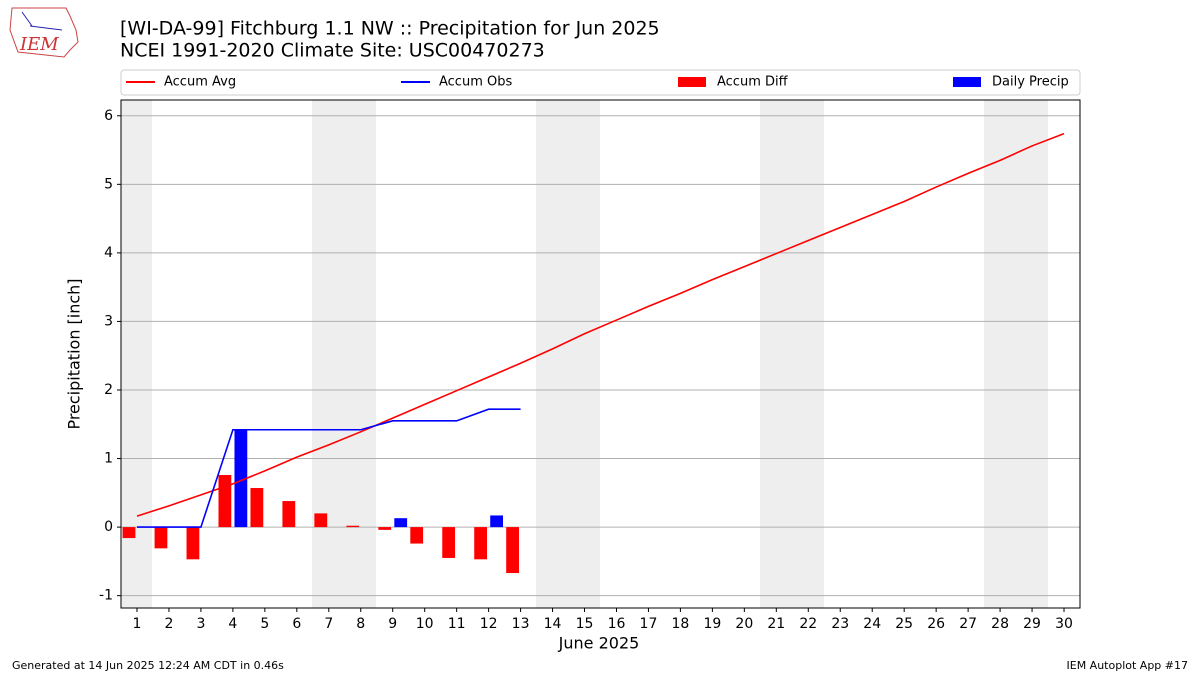 The image size is (1200, 675). What do you see at coordinates (264, 624) in the screenshot?
I see `x-tick-label: 5` at bounding box center [264, 624].